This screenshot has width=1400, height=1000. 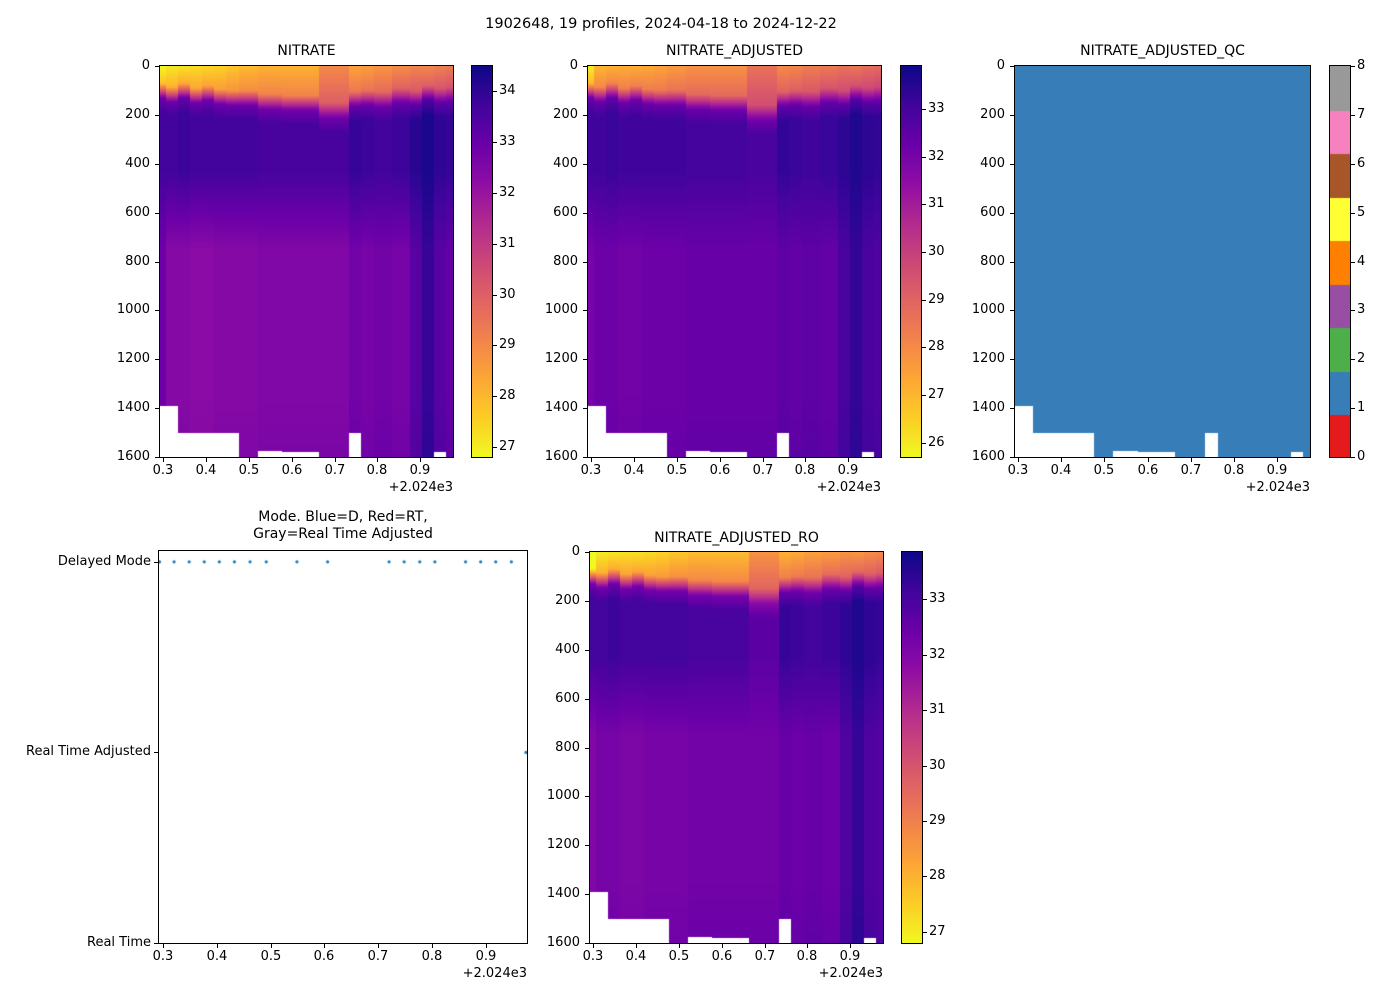 What do you see at coordinates (343, 747) in the screenshot?
I see `mode-scatter-image` at bounding box center [343, 747].